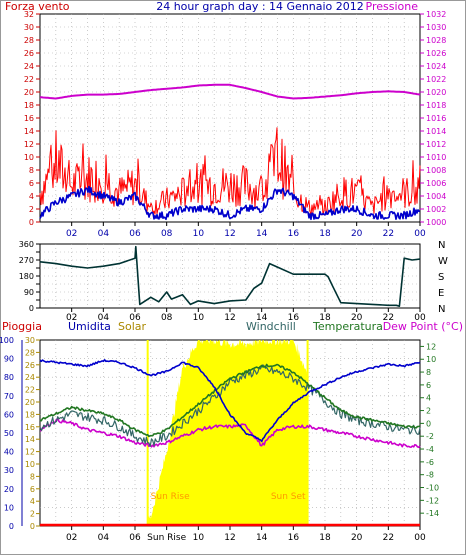 The height and width of the screenshot is (555, 466). I want to click on wind-y-tick-label: 28, so click(29, 40).